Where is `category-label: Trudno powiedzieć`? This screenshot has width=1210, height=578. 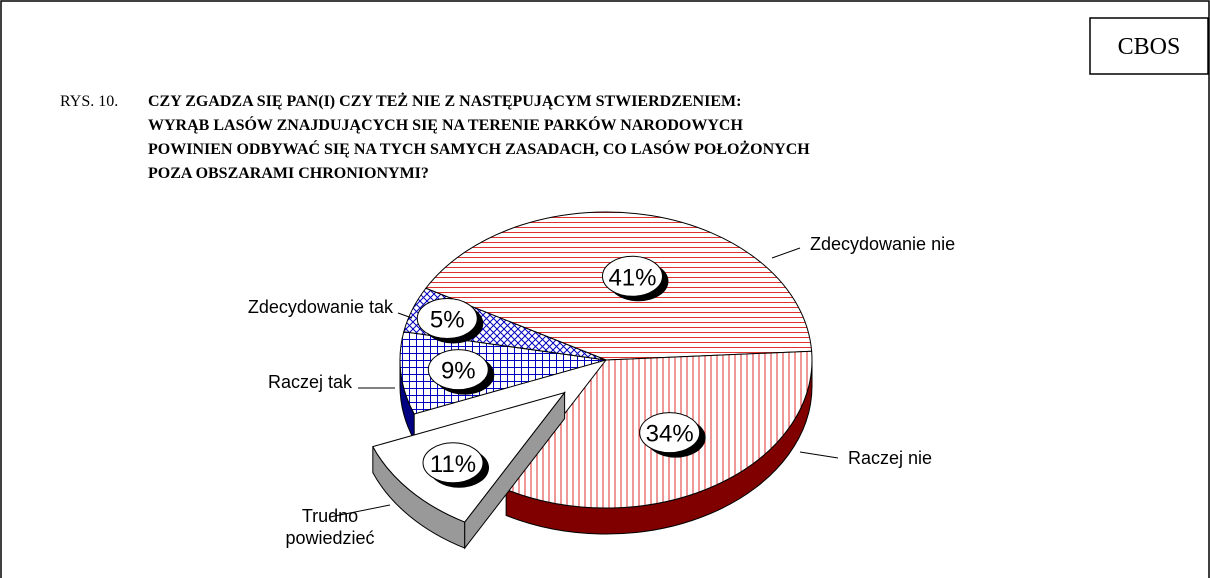
category-label: Trudno powiedzieć is located at coordinates (329, 527).